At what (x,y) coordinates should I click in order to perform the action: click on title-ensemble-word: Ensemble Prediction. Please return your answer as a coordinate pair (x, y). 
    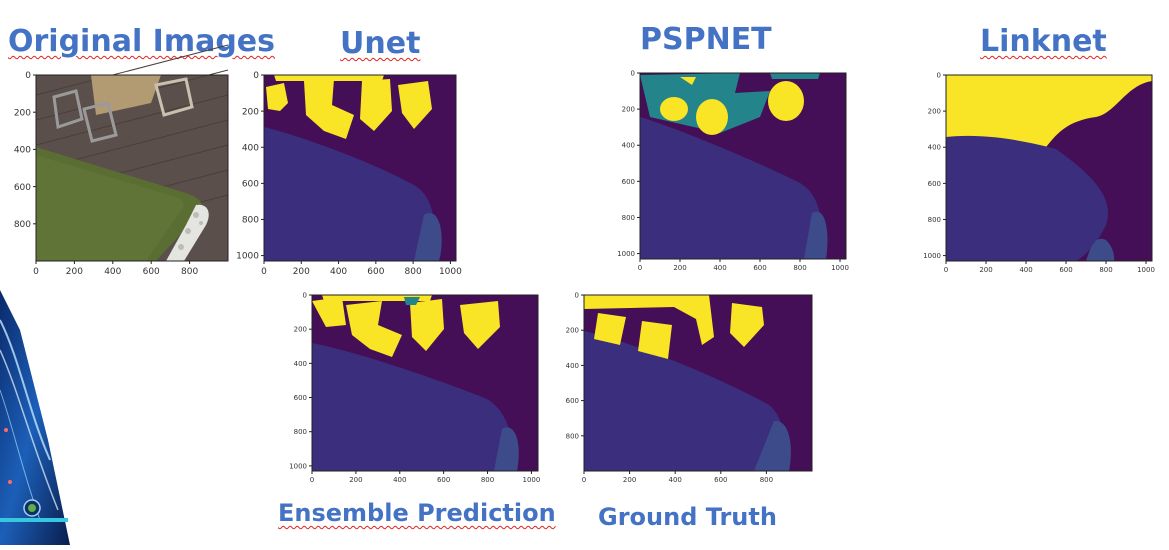
    Looking at the image, I should click on (417, 513).